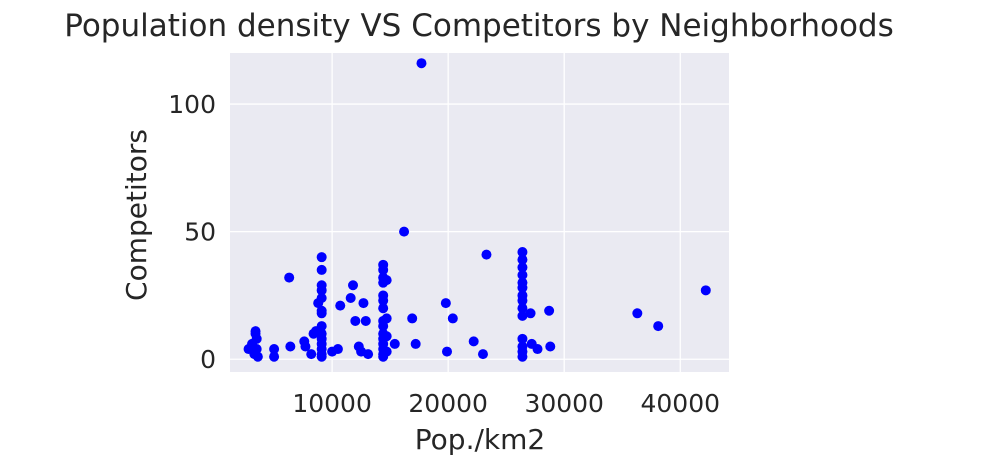 Image resolution: width=986 pixels, height=458 pixels. What do you see at coordinates (200, 232) in the screenshot?
I see `y-tick-label: 50` at bounding box center [200, 232].